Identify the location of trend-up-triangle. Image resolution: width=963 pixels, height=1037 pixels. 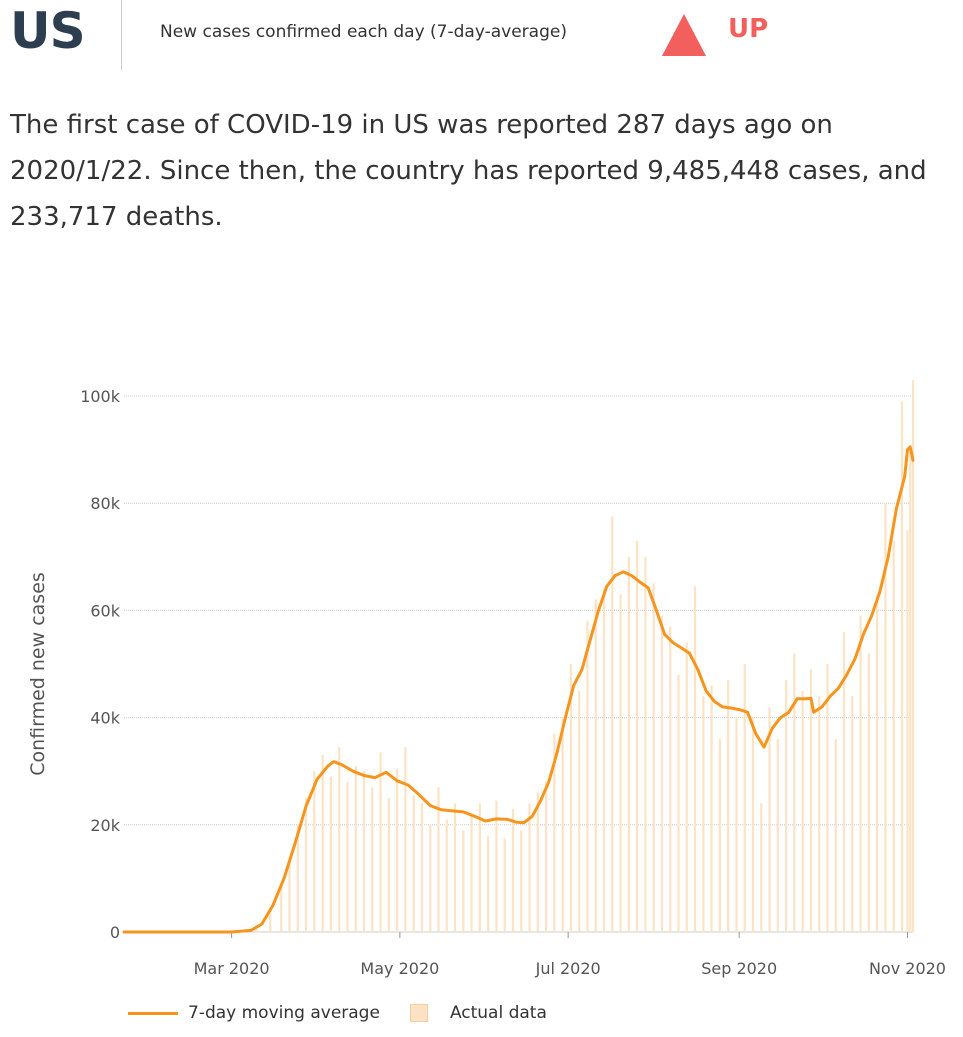
(684, 35).